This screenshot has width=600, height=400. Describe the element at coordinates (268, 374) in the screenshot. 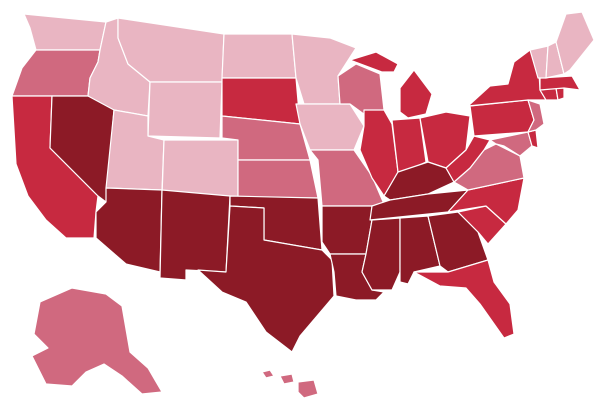

I see `hawaii-island-oahu` at that location.